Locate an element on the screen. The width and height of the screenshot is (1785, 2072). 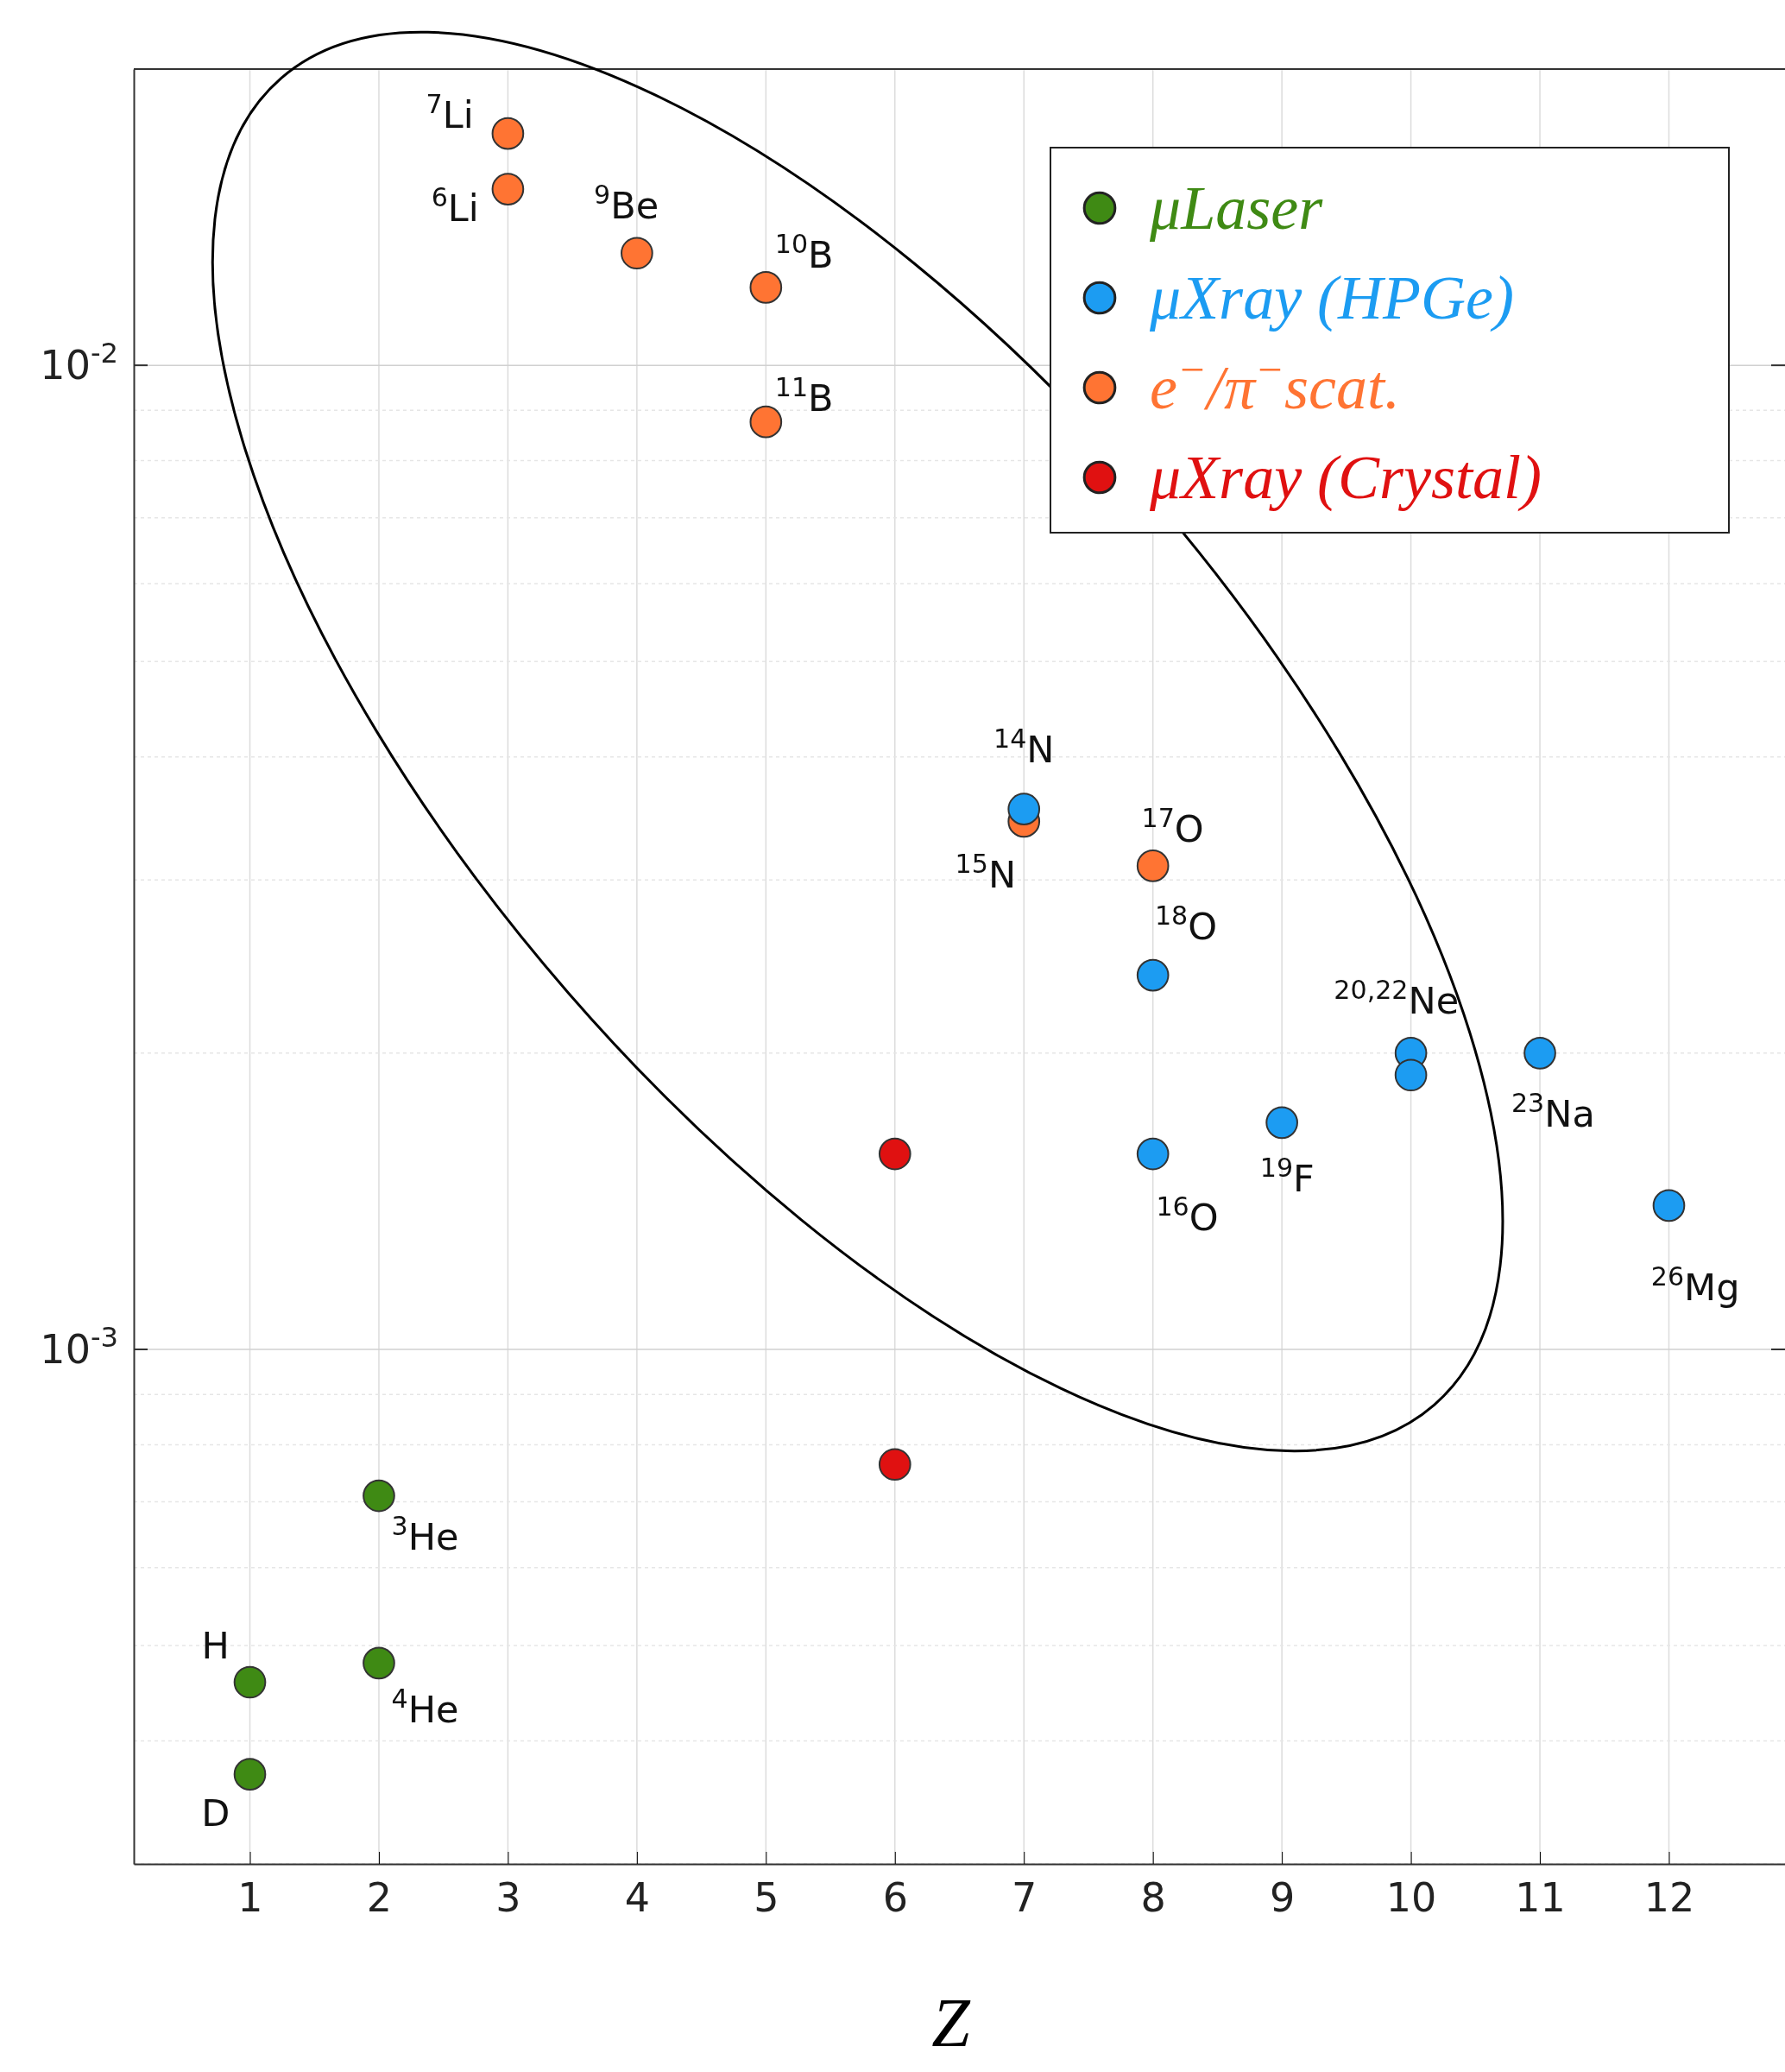
annotation: $^{7}$Li is located at coordinates (450, 112).